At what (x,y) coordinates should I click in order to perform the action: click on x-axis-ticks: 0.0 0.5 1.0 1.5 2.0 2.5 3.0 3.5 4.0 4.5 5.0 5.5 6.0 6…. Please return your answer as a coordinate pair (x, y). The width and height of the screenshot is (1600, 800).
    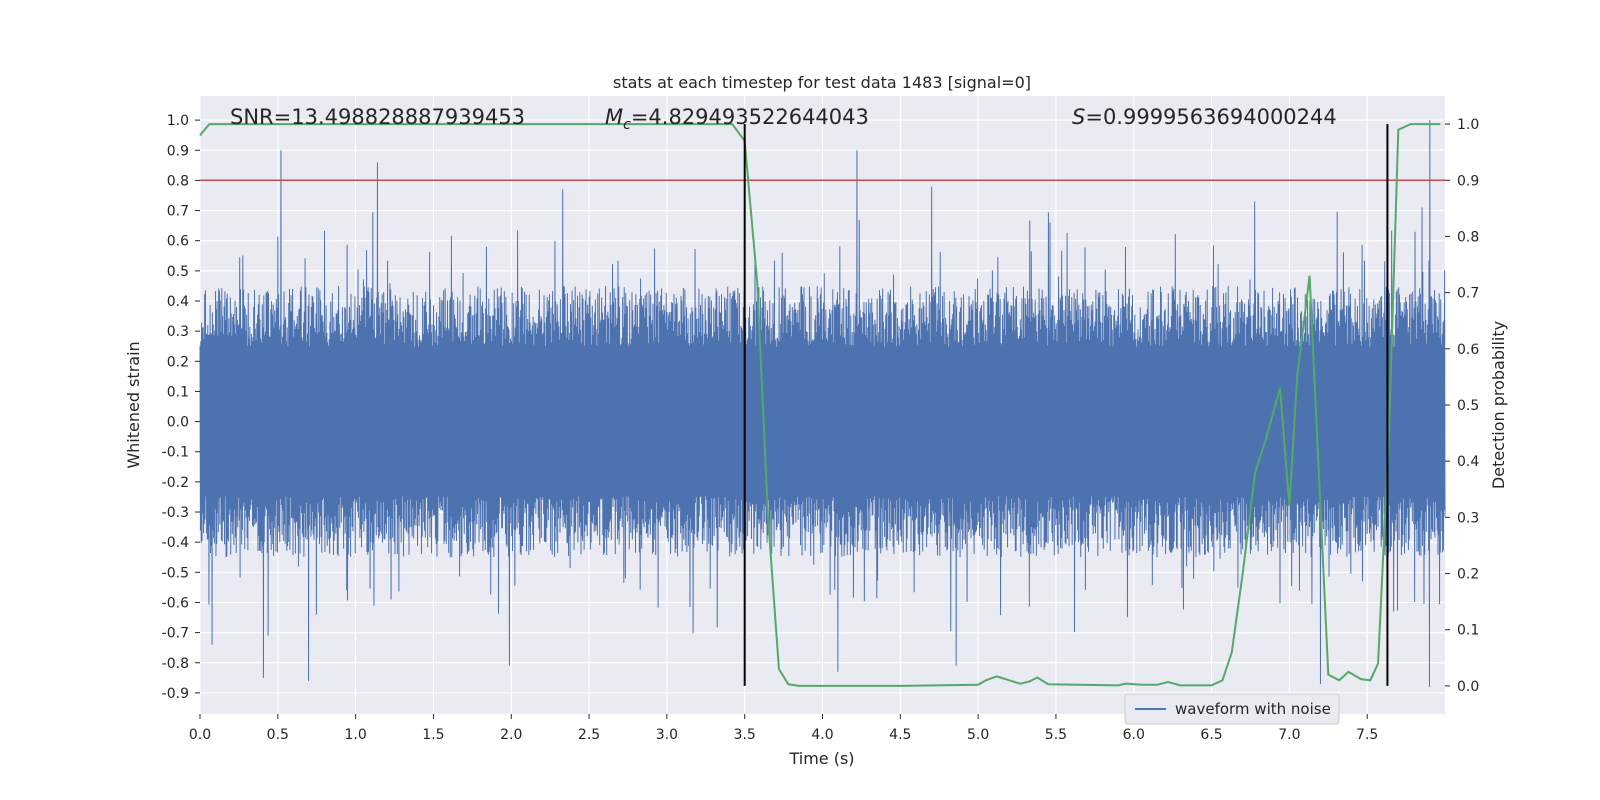
    Looking at the image, I should click on (783, 728).